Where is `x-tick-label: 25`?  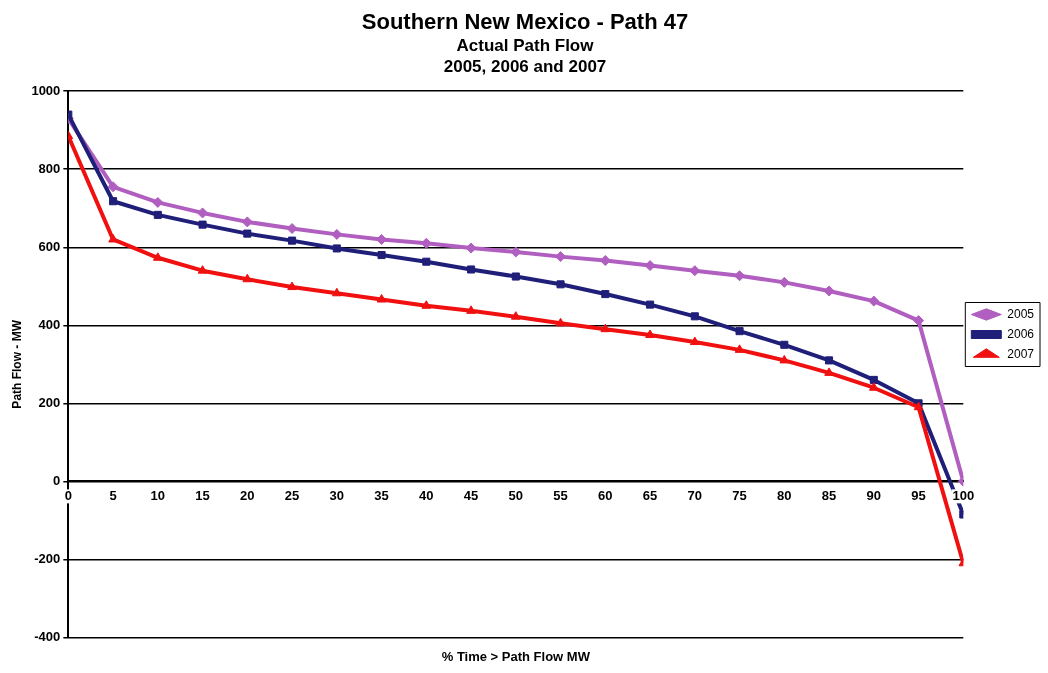
x-tick-label: 25 is located at coordinates (292, 496).